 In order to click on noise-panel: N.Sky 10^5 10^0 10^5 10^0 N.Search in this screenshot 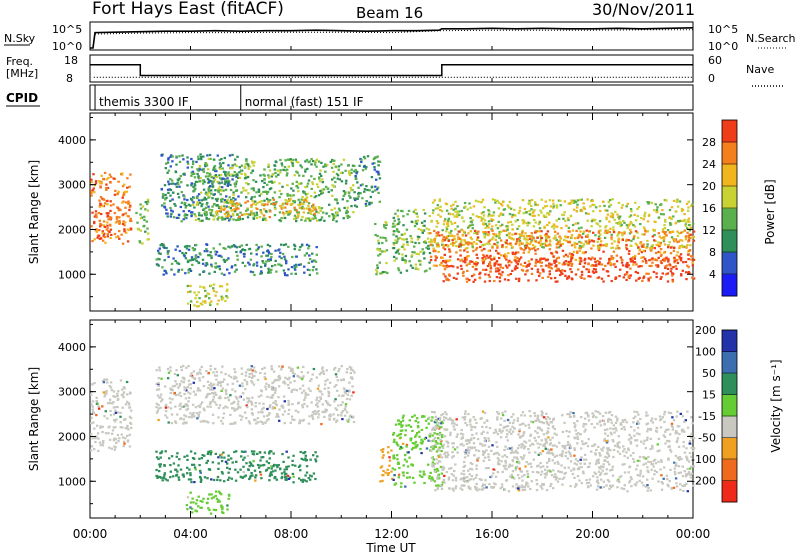, I will do `click(400, 37)`.